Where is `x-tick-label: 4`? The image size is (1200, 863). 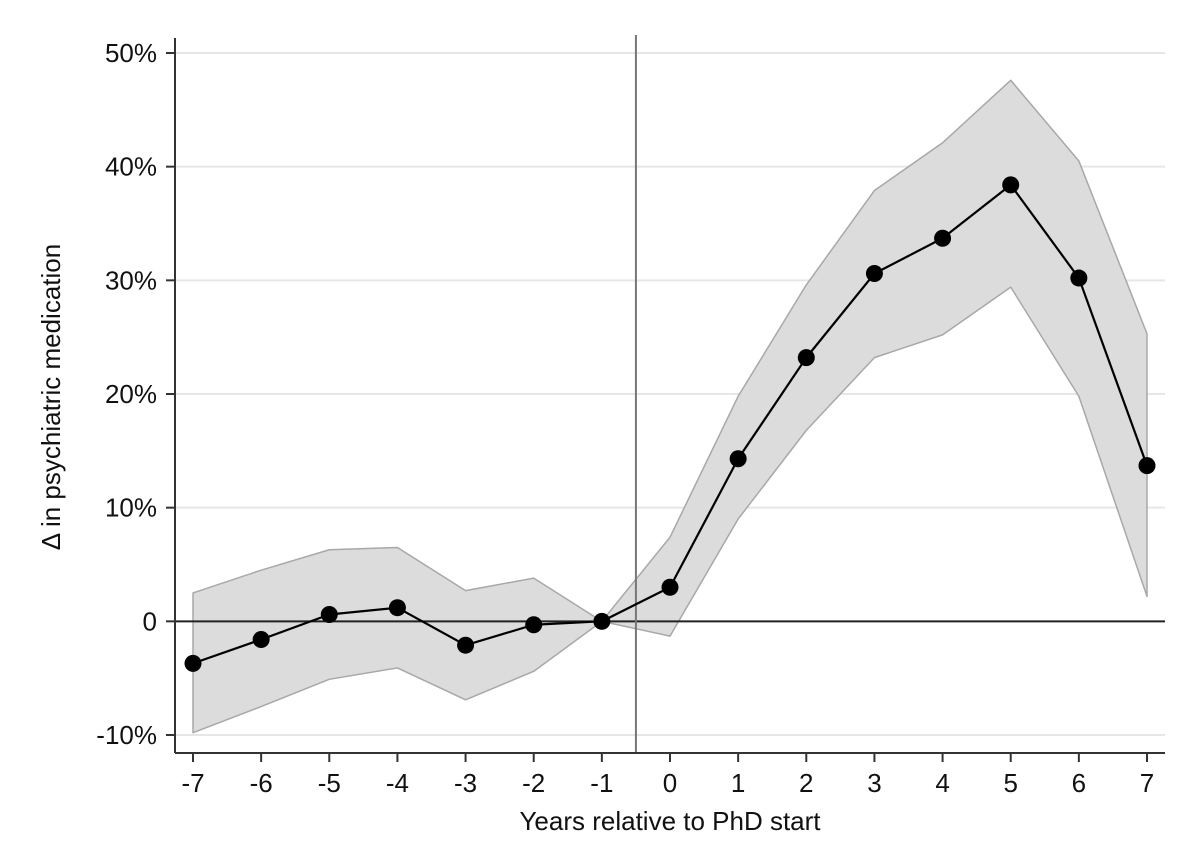 x-tick-label: 4 is located at coordinates (942, 783).